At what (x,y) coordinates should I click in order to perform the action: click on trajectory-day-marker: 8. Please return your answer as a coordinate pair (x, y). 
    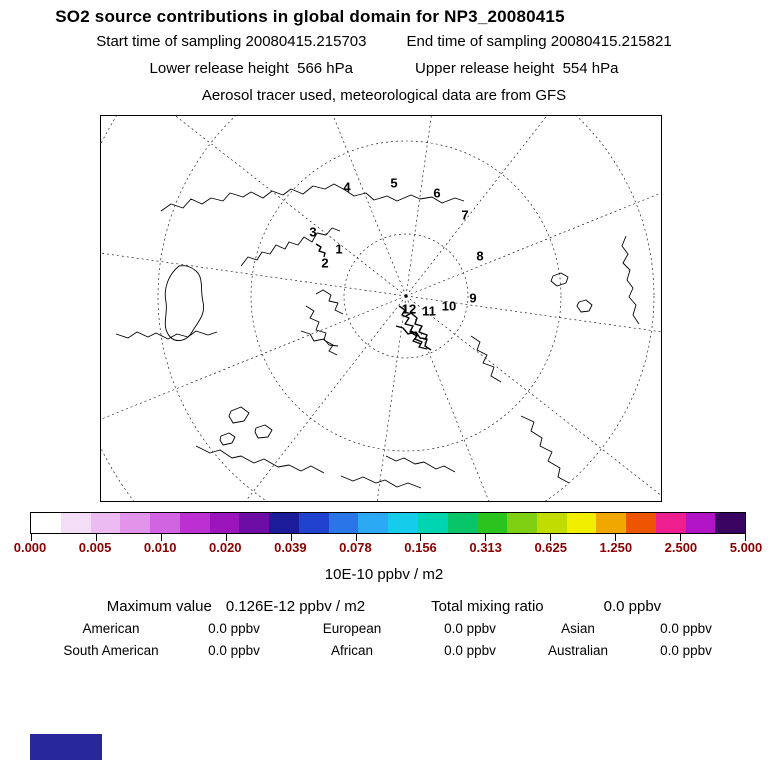
    Looking at the image, I should click on (480, 256).